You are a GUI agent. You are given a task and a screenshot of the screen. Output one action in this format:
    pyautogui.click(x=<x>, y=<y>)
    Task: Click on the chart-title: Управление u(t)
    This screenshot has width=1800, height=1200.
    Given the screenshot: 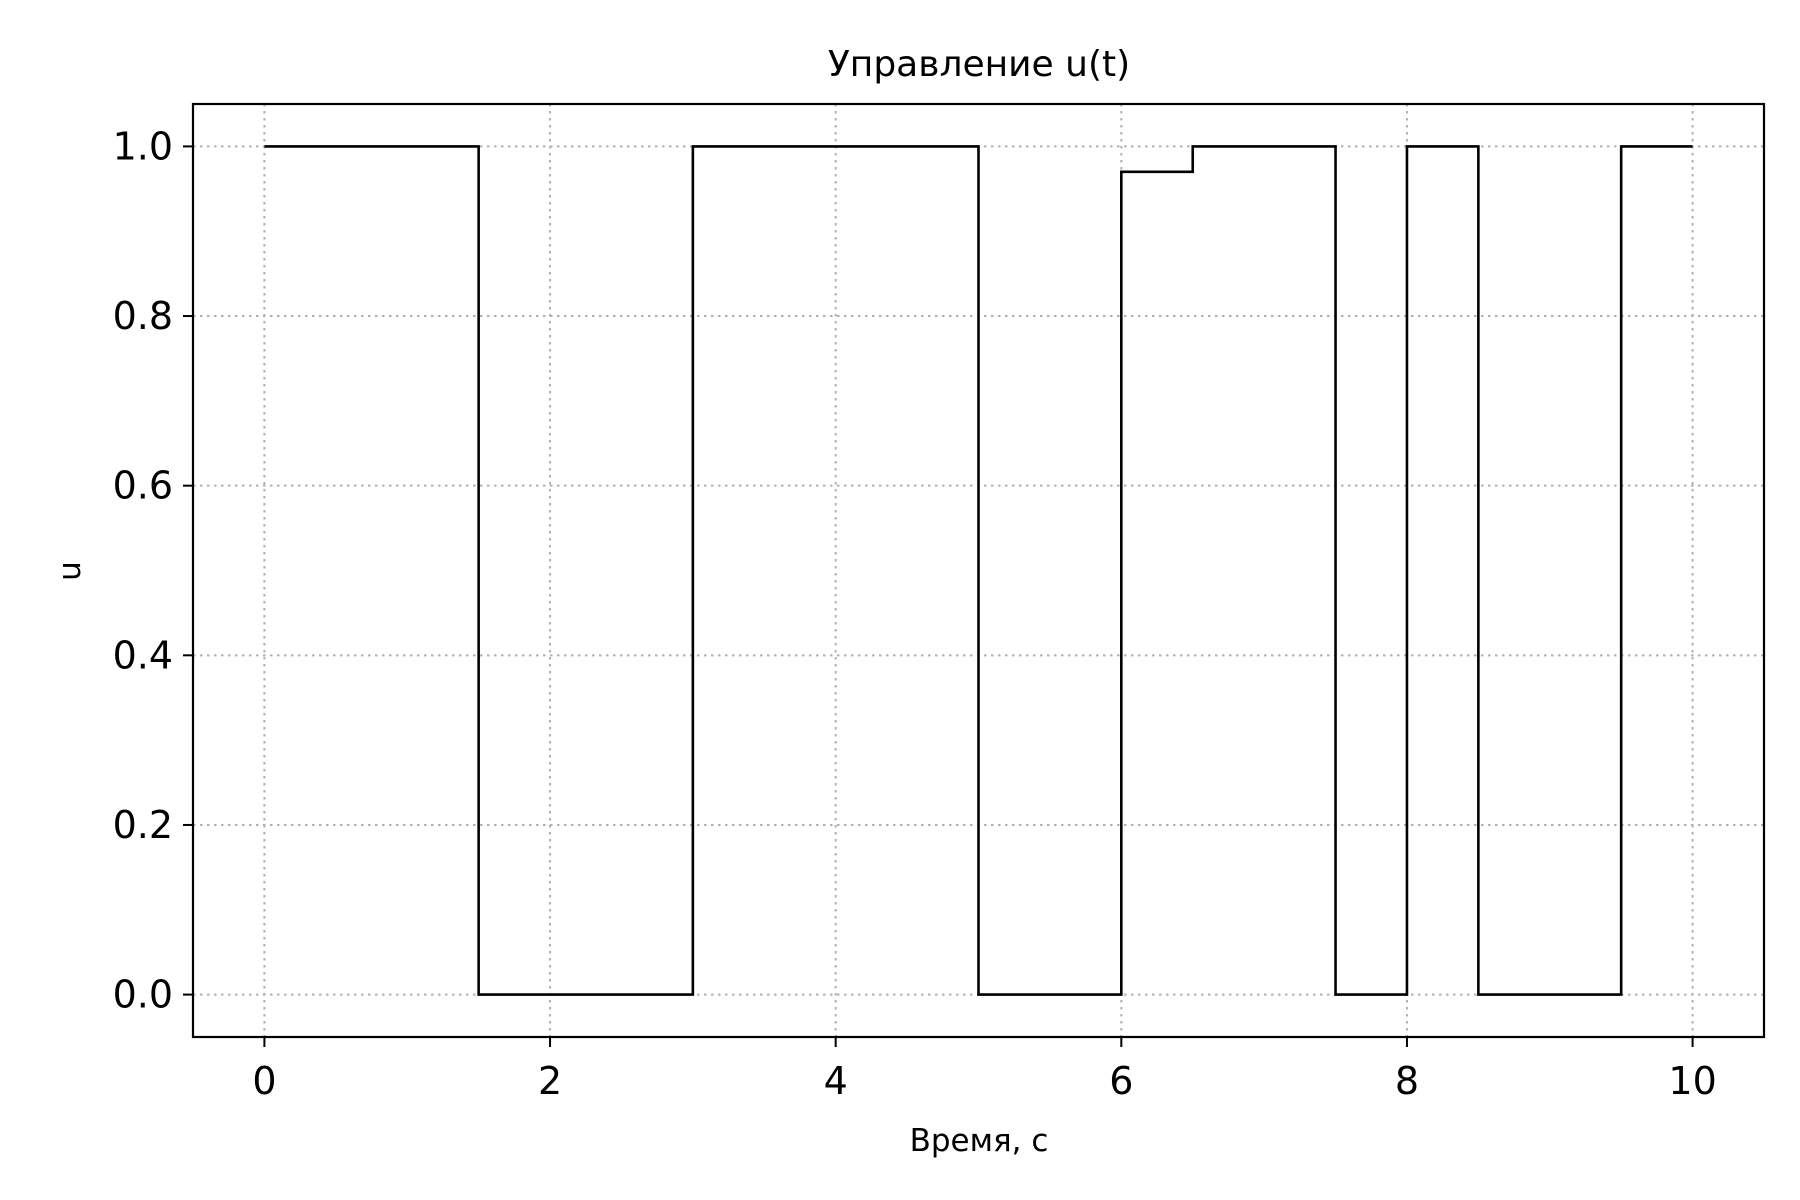 What is the action you would take?
    pyautogui.click(x=979, y=64)
    